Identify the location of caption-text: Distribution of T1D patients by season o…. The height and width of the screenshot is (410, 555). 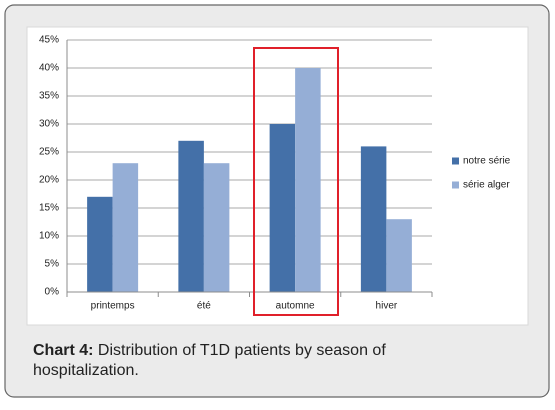
(209, 360).